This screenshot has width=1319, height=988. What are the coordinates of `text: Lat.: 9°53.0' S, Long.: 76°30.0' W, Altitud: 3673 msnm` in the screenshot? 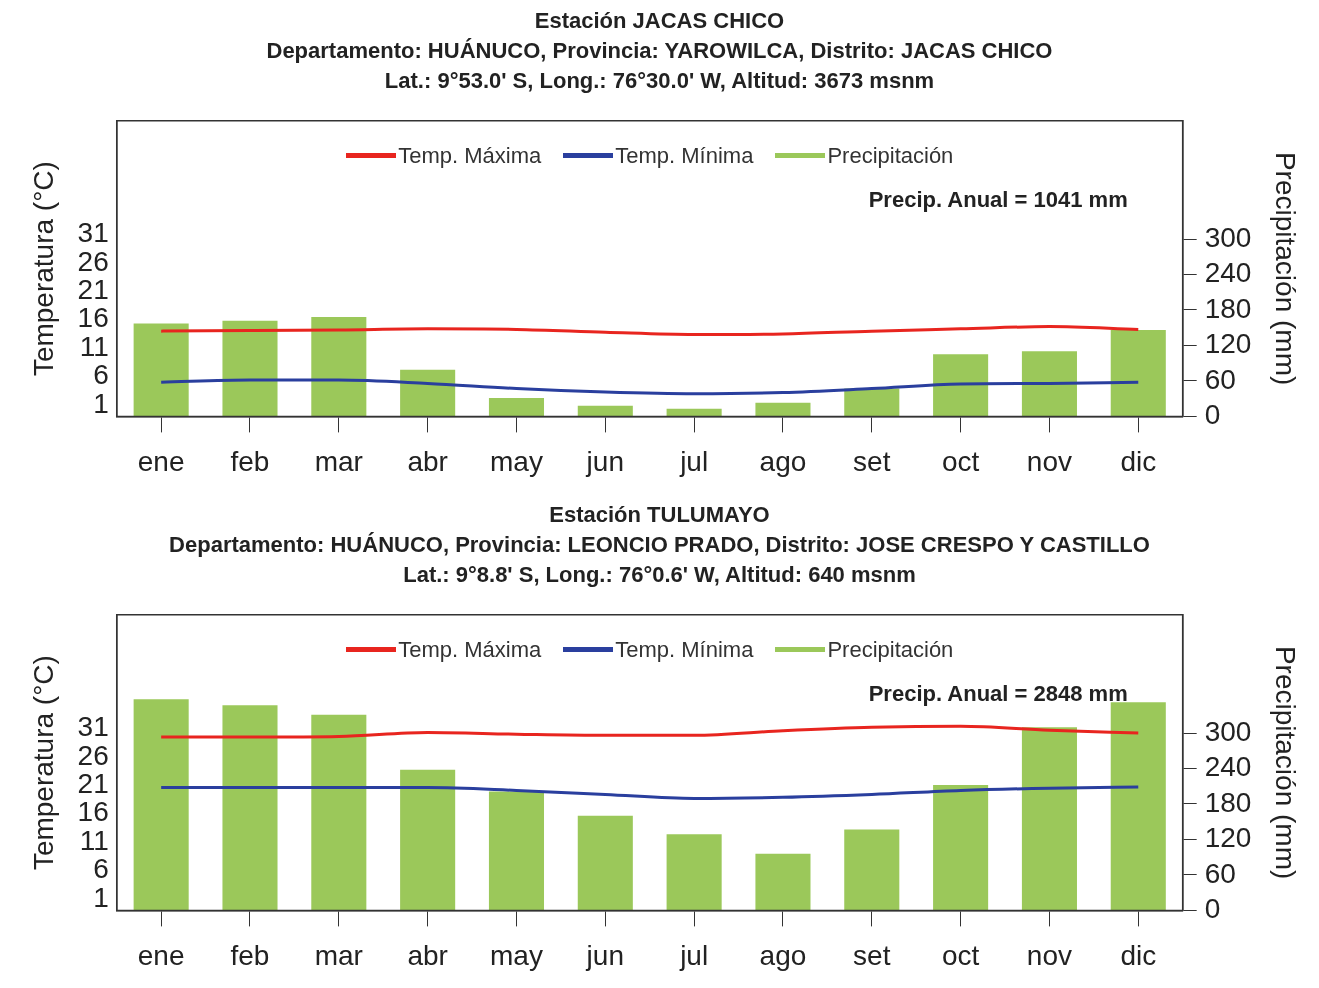 It's located at (659, 81).